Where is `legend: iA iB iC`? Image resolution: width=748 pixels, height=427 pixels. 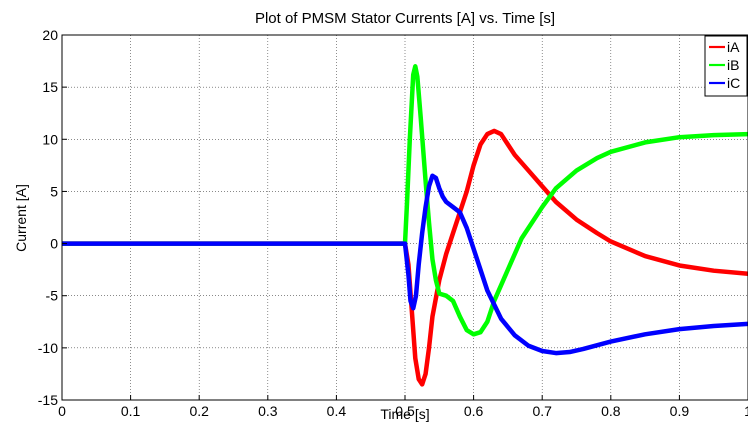 legend: iA iB iC is located at coordinates (726, 66).